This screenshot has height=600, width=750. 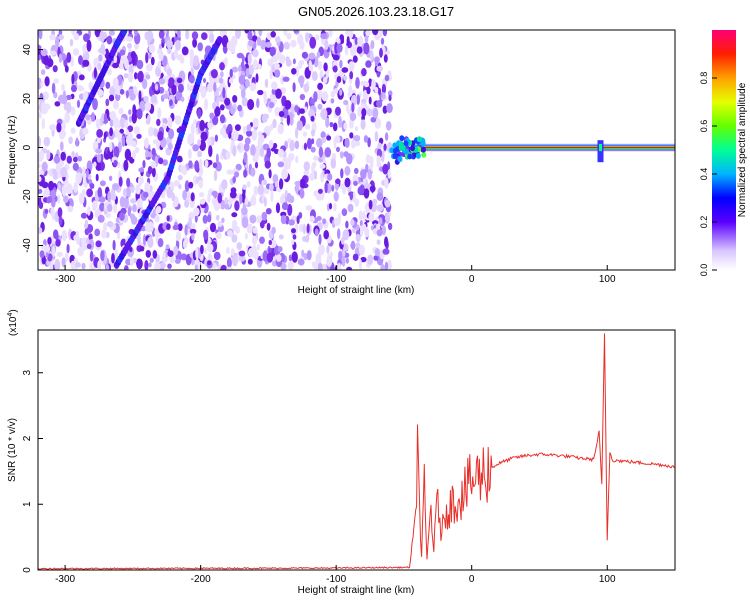 What do you see at coordinates (27, 99) in the screenshot?
I see `spectrogram-y-tick-label: 20` at bounding box center [27, 99].